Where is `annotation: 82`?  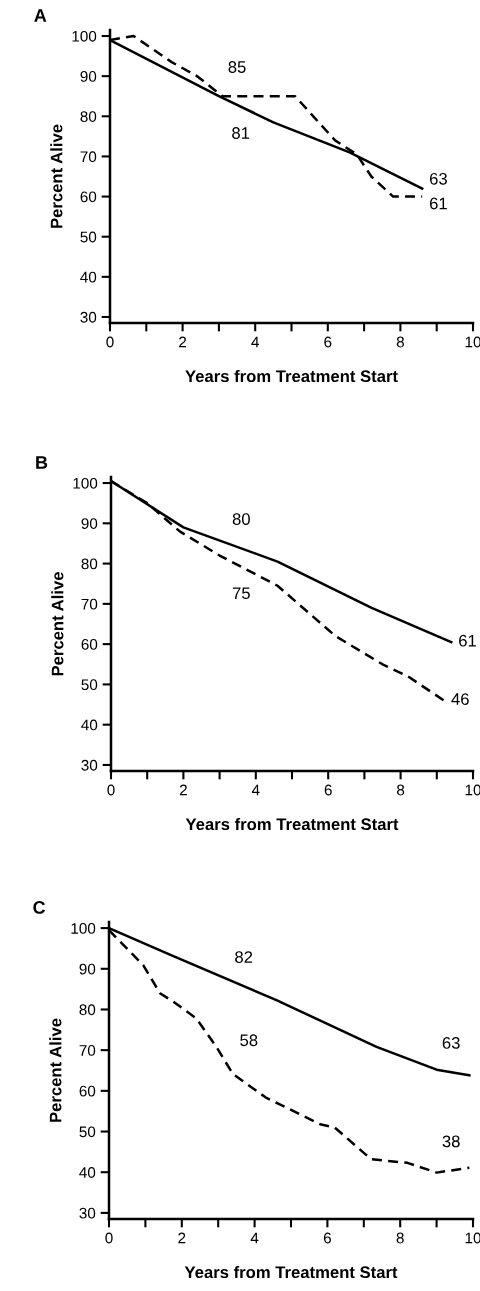 annotation: 82 is located at coordinates (244, 957).